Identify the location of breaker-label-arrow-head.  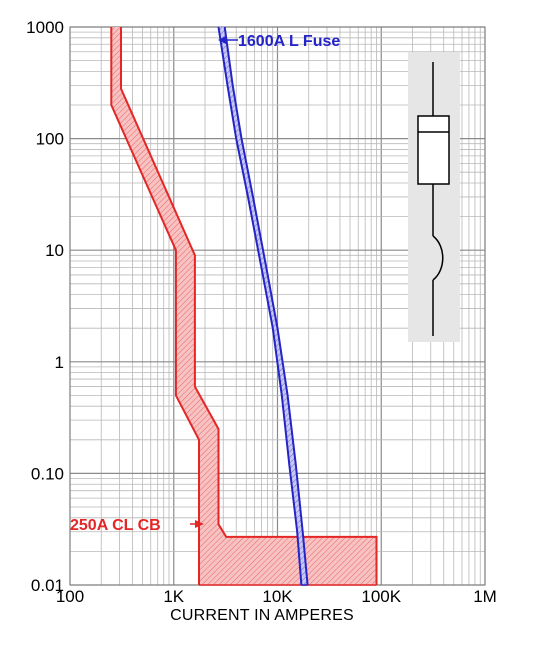
(199, 524).